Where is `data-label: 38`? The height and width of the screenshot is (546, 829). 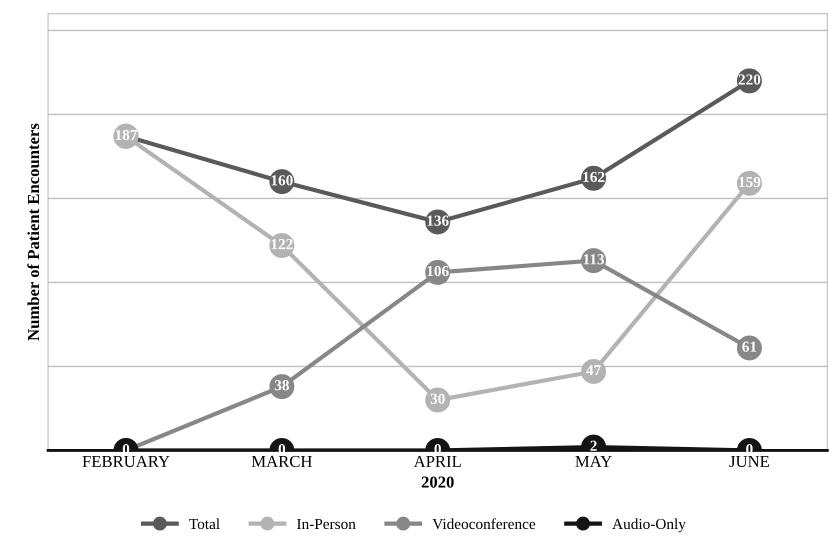
data-label: 38 is located at coordinates (281, 385).